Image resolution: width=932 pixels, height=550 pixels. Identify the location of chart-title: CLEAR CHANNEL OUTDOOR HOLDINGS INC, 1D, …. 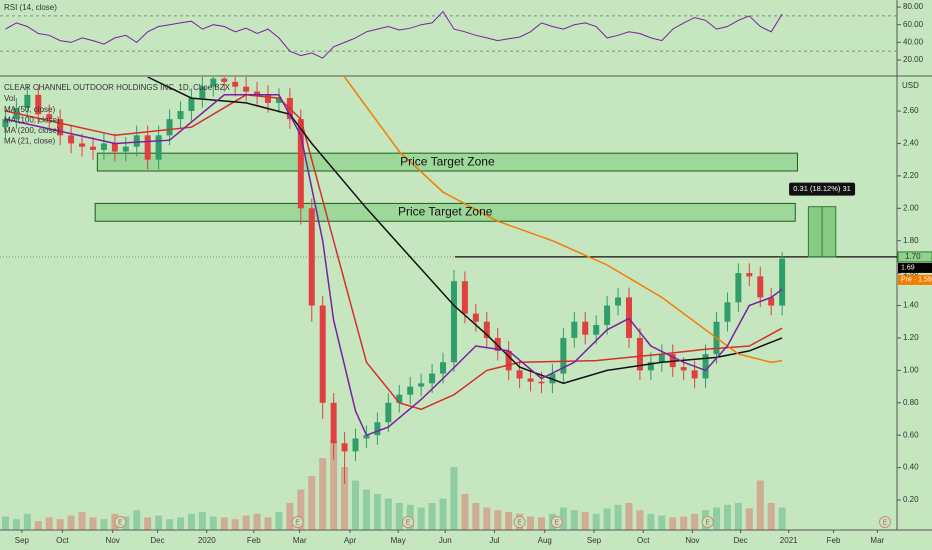
(117, 87).